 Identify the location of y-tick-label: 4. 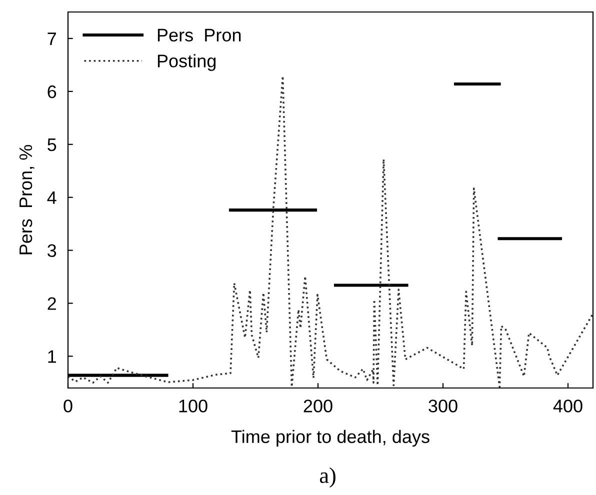
(51, 197).